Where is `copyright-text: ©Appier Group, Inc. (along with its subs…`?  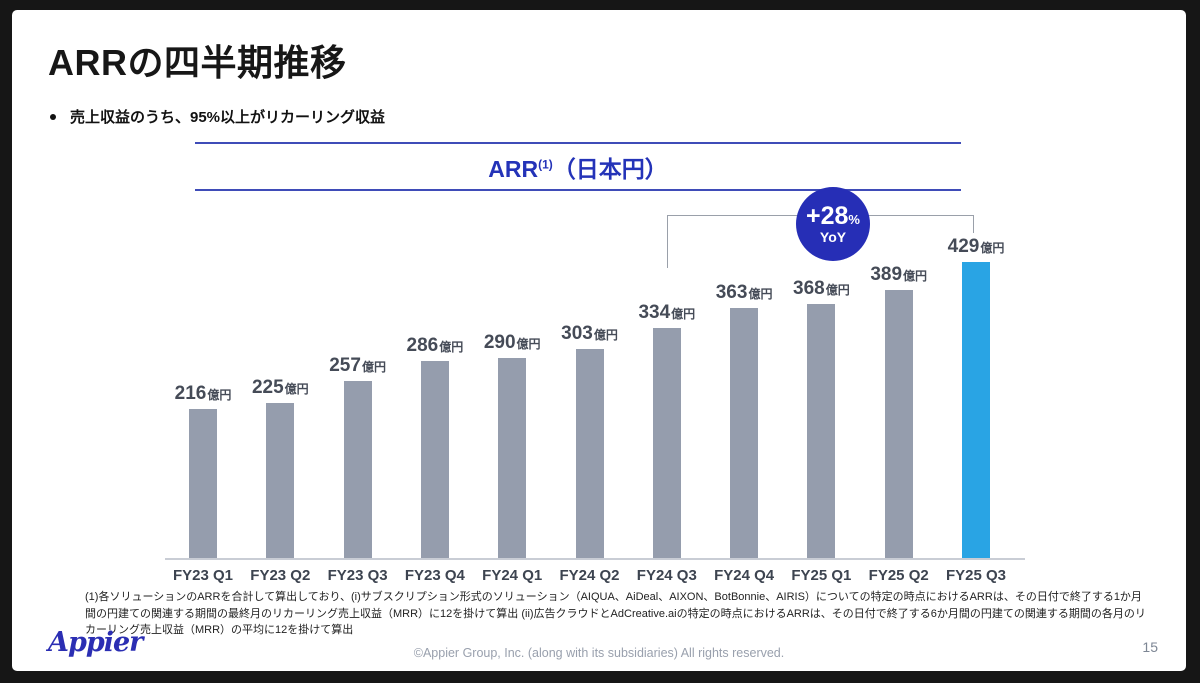 copyright-text: ©Appier Group, Inc. (along with its subs… is located at coordinates (599, 653).